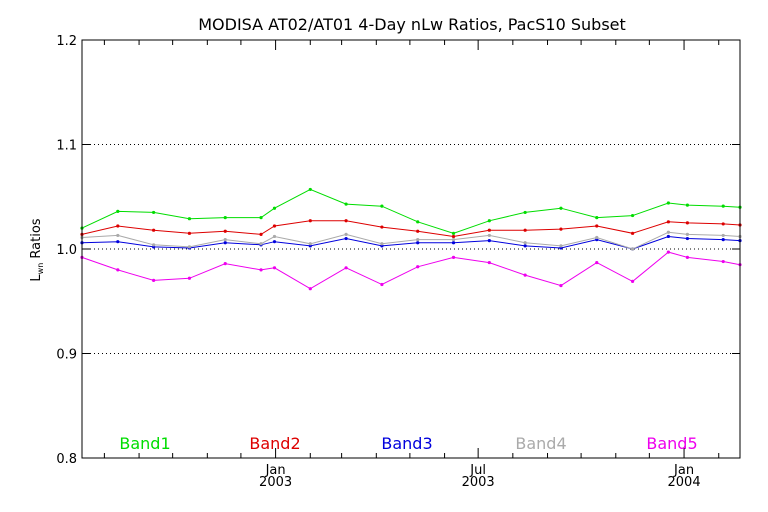 This screenshot has width=768, height=512. What do you see at coordinates (411, 211) in the screenshot?
I see `series-line-band1` at bounding box center [411, 211].